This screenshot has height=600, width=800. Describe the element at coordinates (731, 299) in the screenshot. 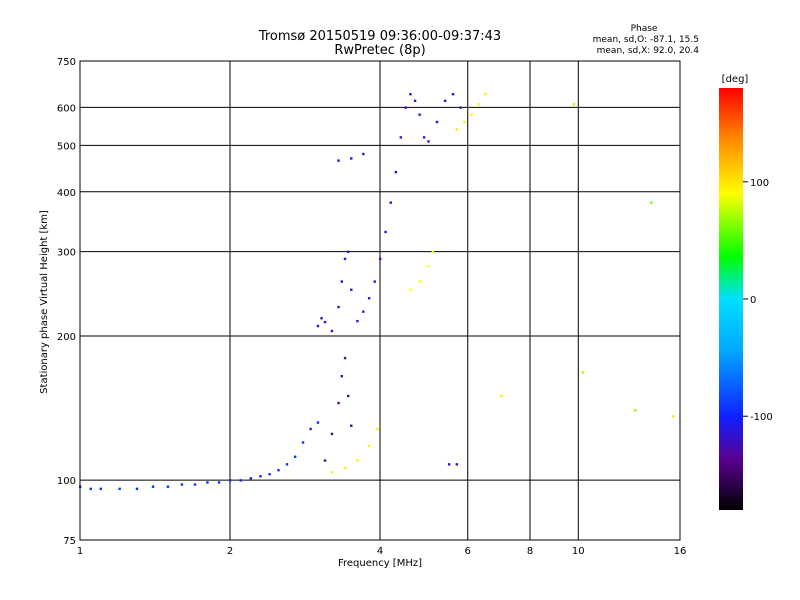

I see `colorbar` at that location.